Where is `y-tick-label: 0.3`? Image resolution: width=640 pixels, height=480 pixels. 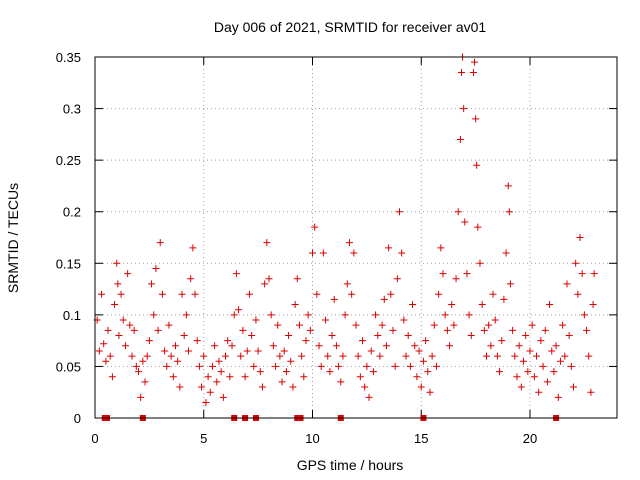 y-tick-label: 0.3 is located at coordinates (72, 109).